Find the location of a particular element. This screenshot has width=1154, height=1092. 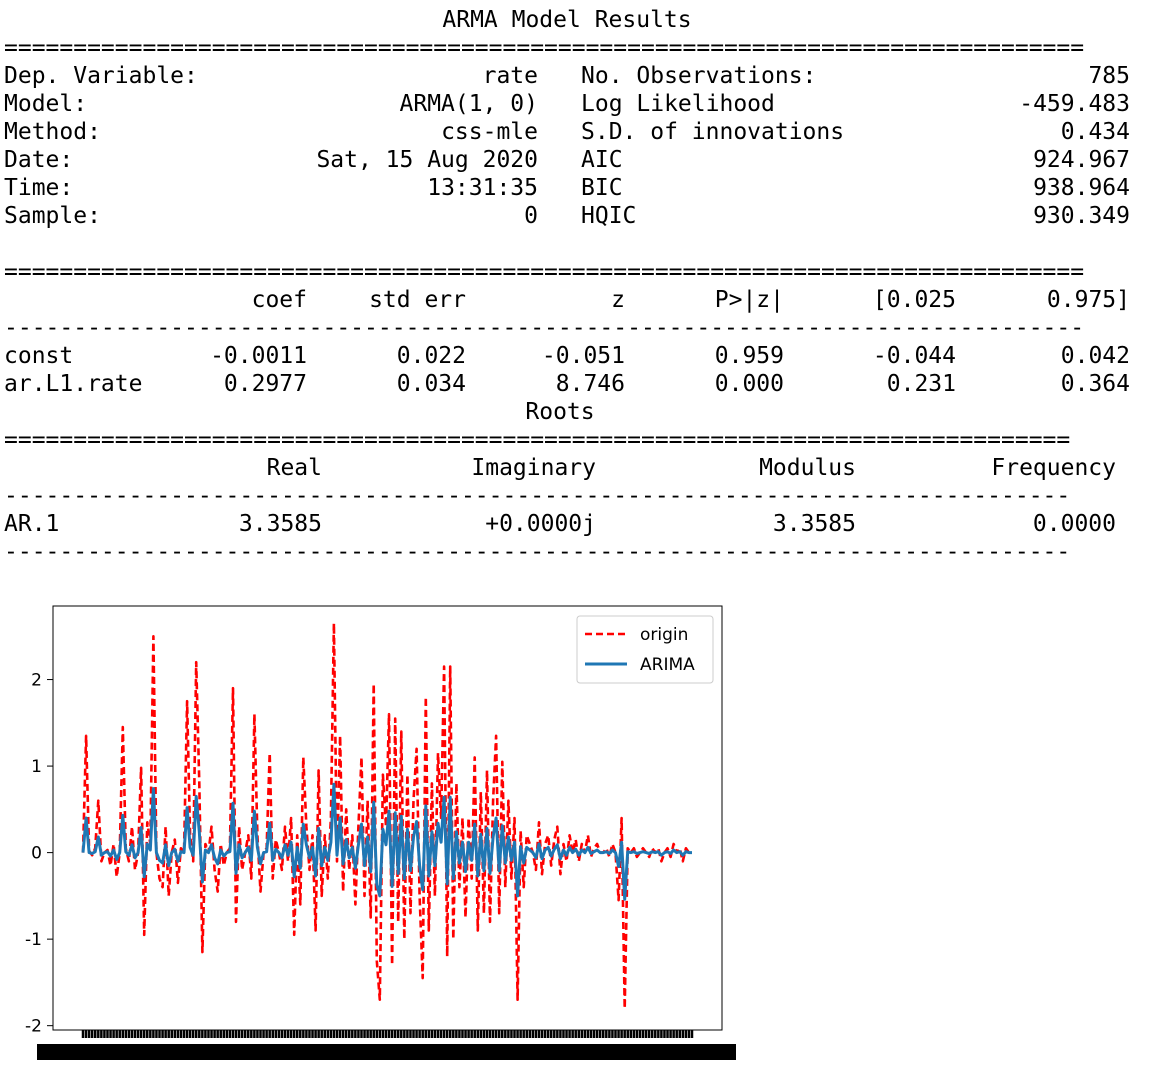

info-label: AIC is located at coordinates (602, 160).